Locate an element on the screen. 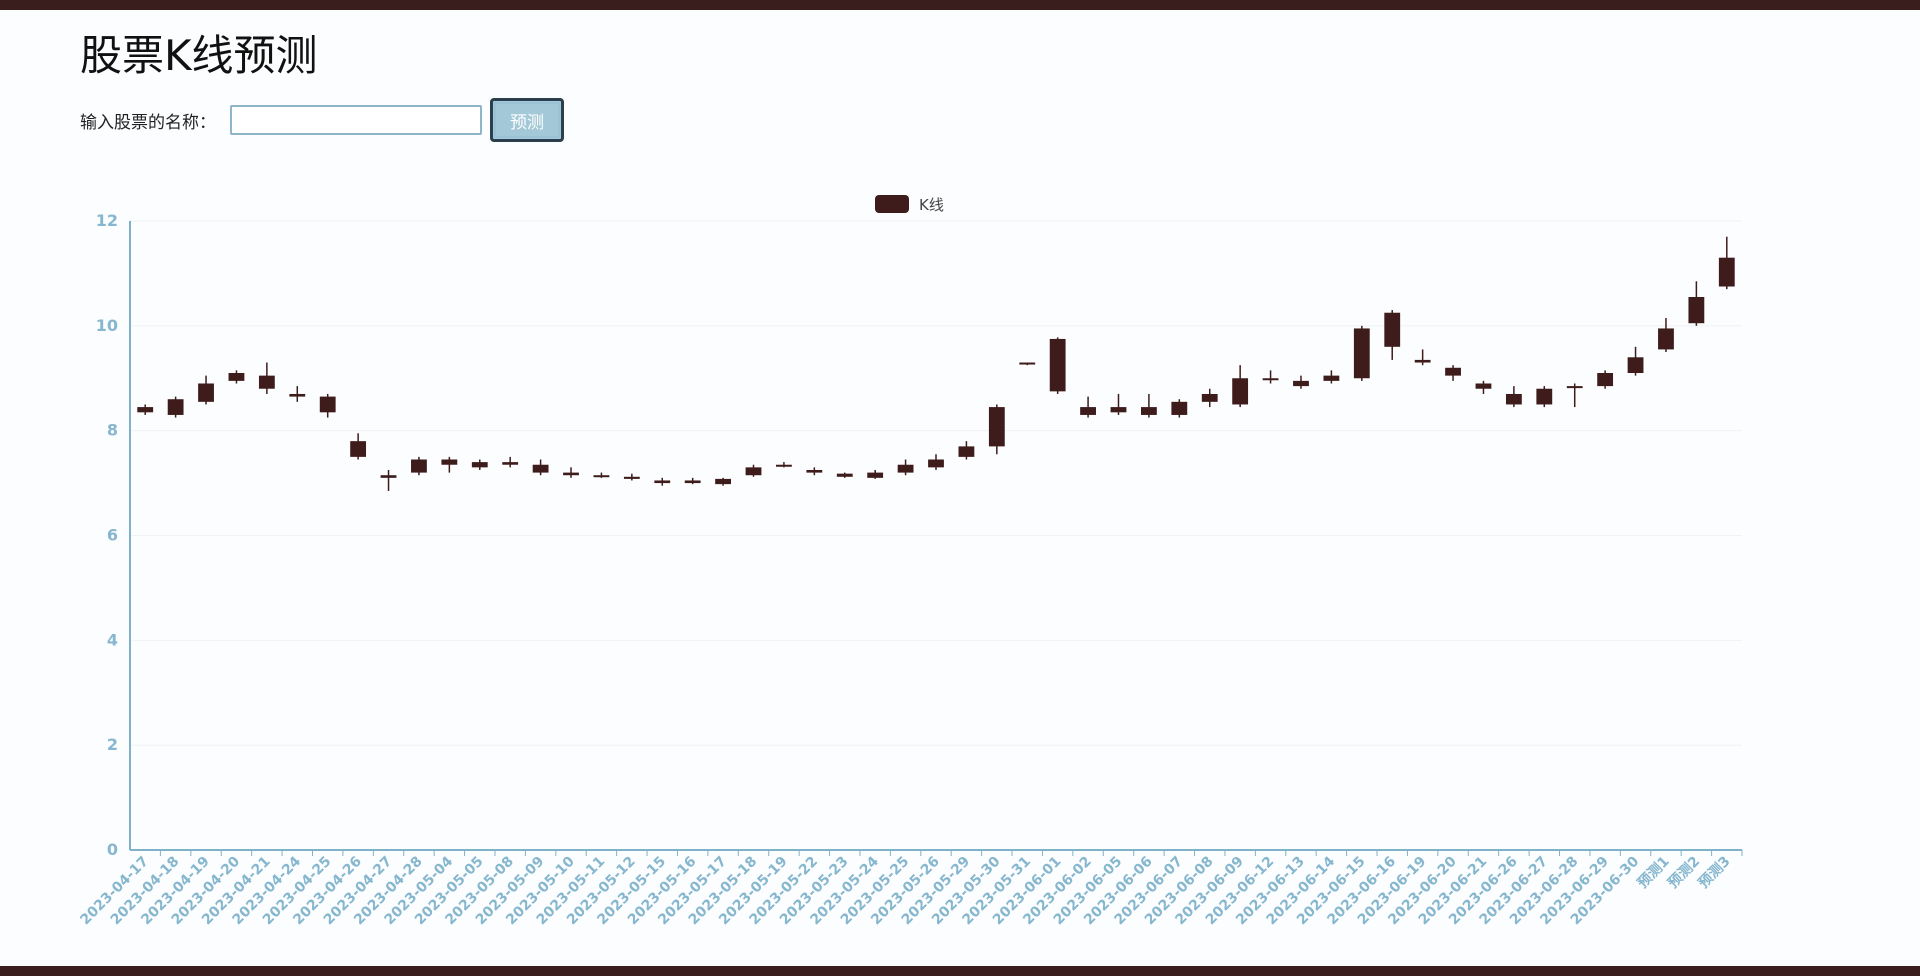  page-title: 股票K线预测 is located at coordinates (199, 55).